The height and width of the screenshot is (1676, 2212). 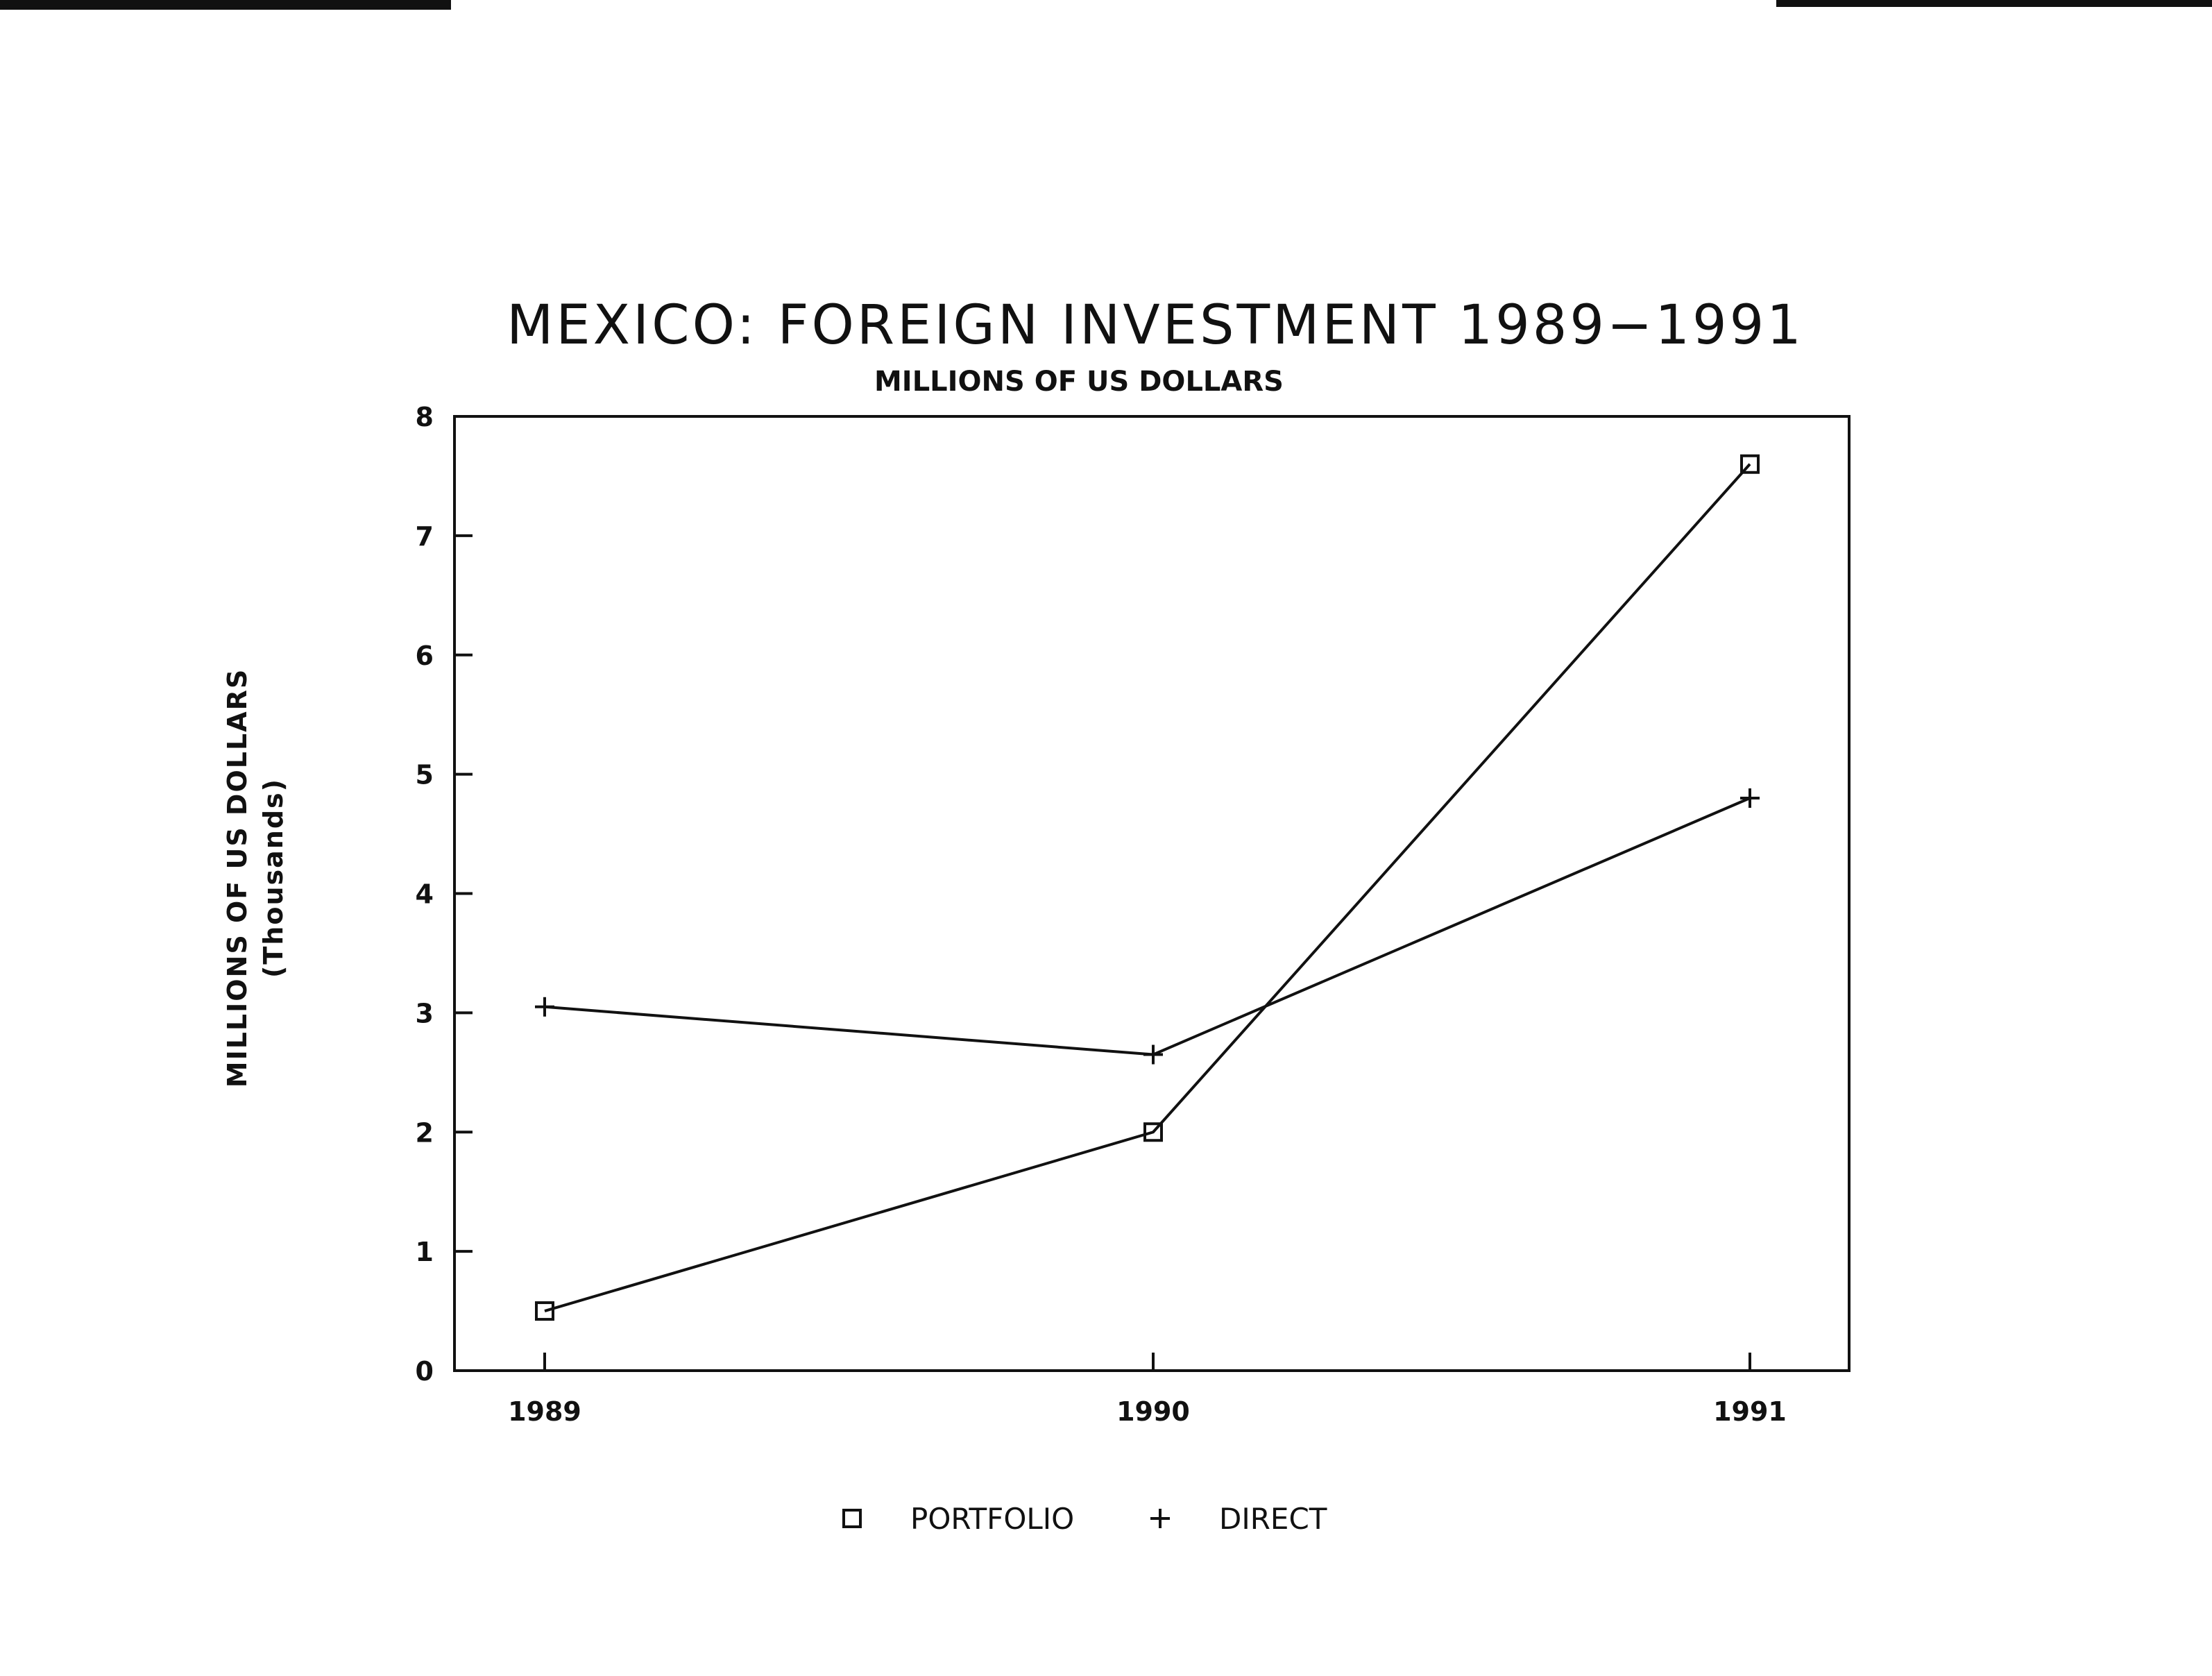 I want to click on scan-edge-left, so click(x=225, y=5).